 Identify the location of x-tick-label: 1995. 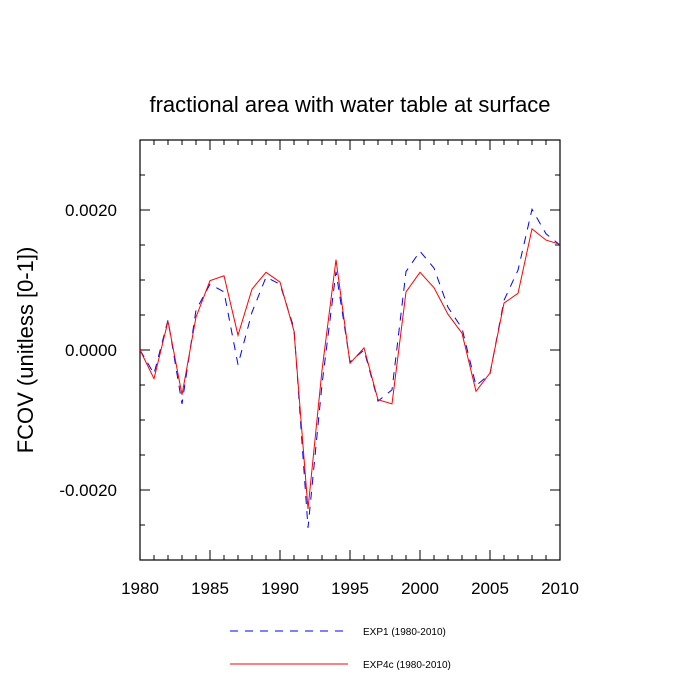
(350, 588).